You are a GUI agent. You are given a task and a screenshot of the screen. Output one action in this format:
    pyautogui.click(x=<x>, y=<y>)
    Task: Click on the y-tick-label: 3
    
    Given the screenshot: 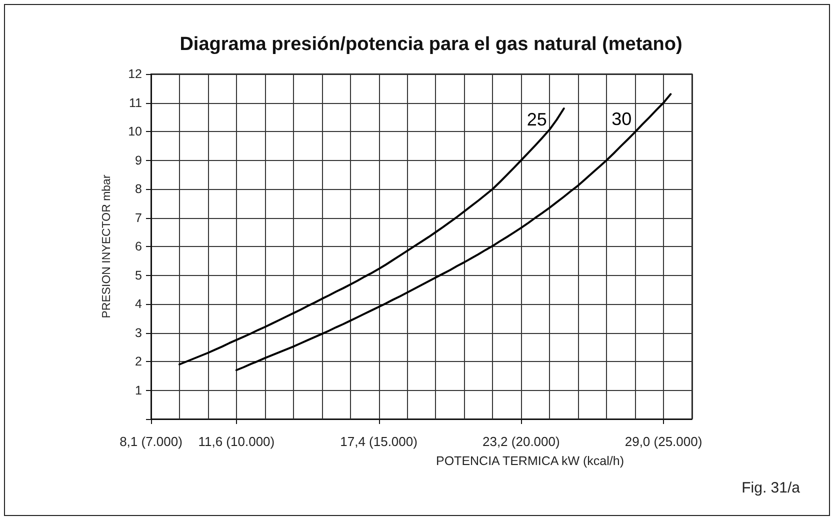 What is the action you would take?
    pyautogui.click(x=138, y=333)
    